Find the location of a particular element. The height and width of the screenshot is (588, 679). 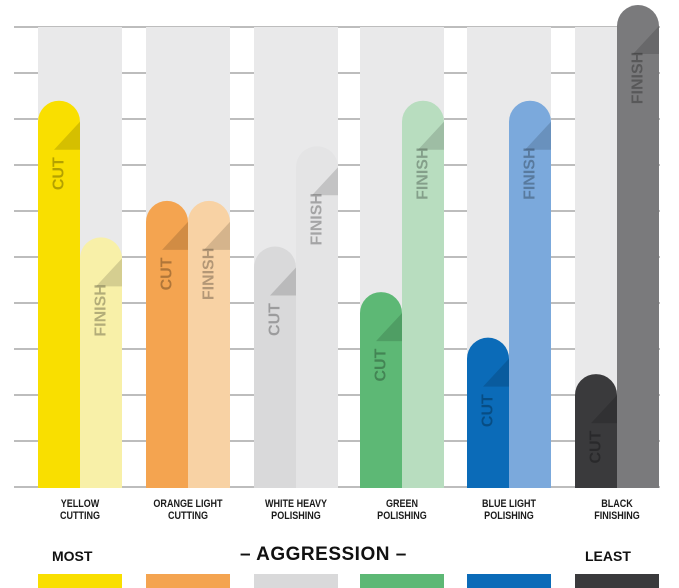

category-label: YELLOW CUTTING is located at coordinates (79, 510).